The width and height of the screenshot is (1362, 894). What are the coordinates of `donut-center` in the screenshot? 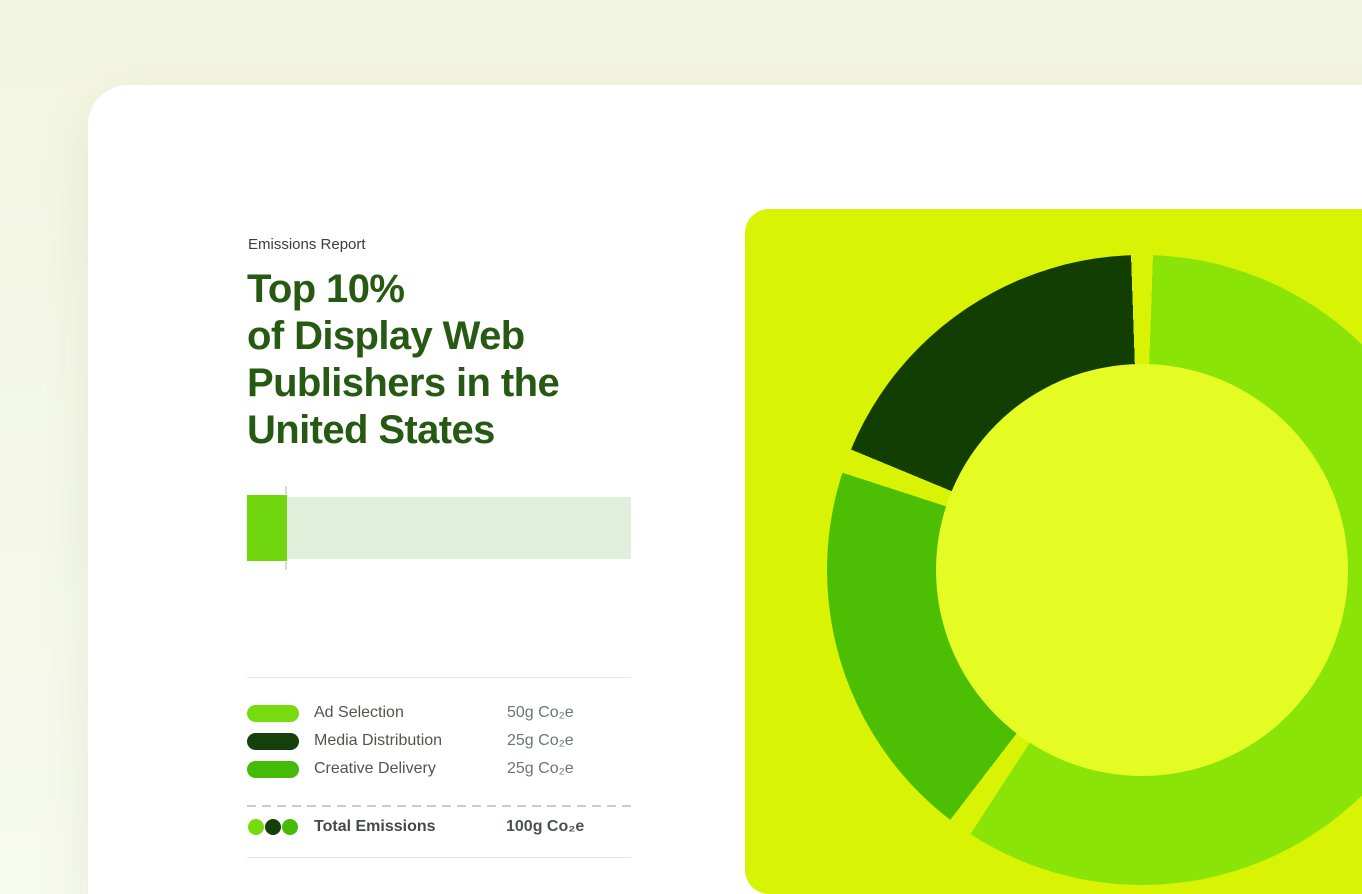 It's located at (1142, 570).